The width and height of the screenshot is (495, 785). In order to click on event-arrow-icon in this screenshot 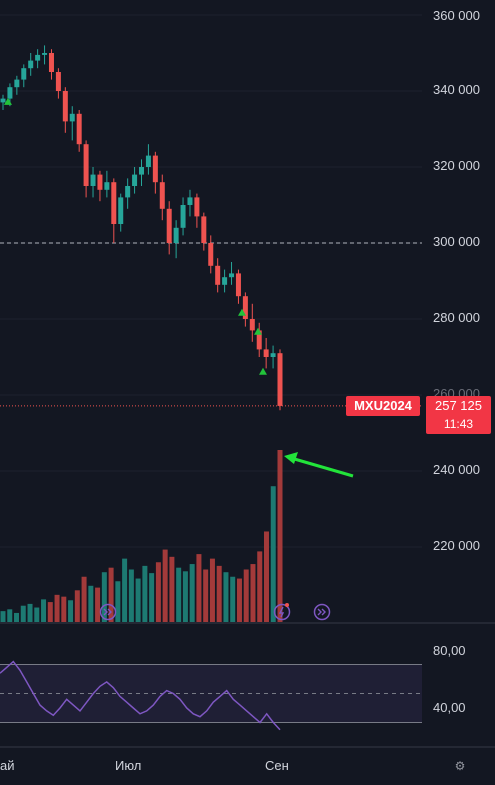, I will do `click(322, 612)`.